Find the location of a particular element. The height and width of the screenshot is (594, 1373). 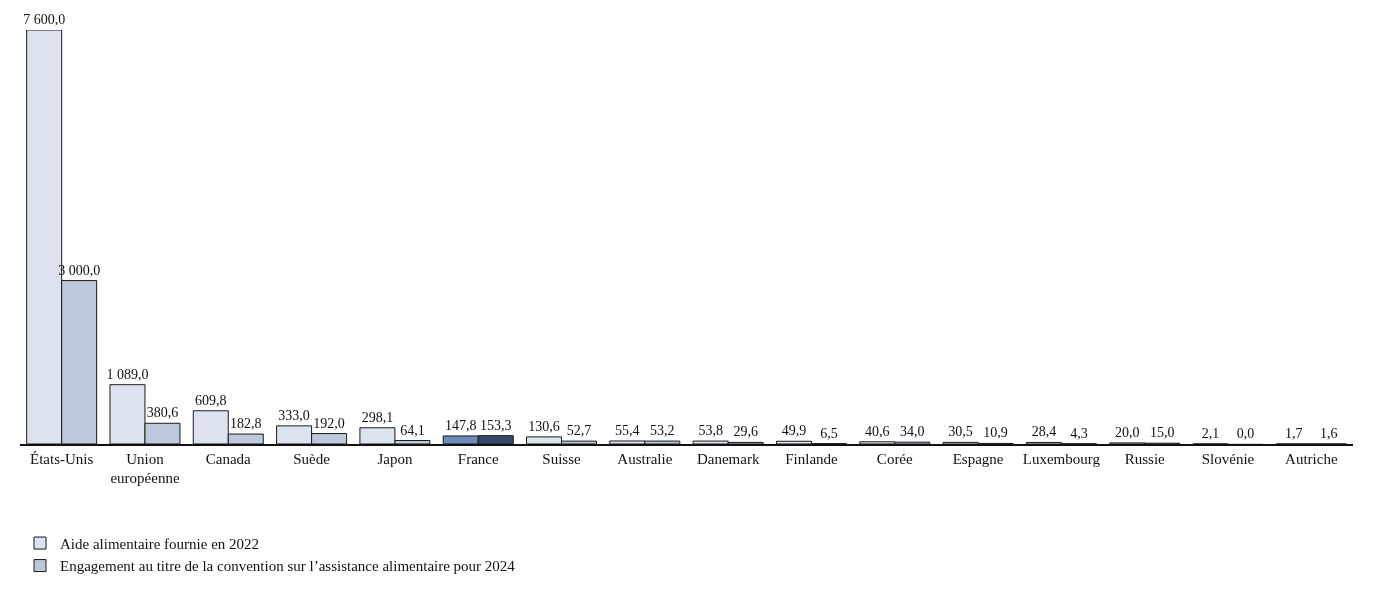

x-tick-label: Danemark is located at coordinates (728, 458).